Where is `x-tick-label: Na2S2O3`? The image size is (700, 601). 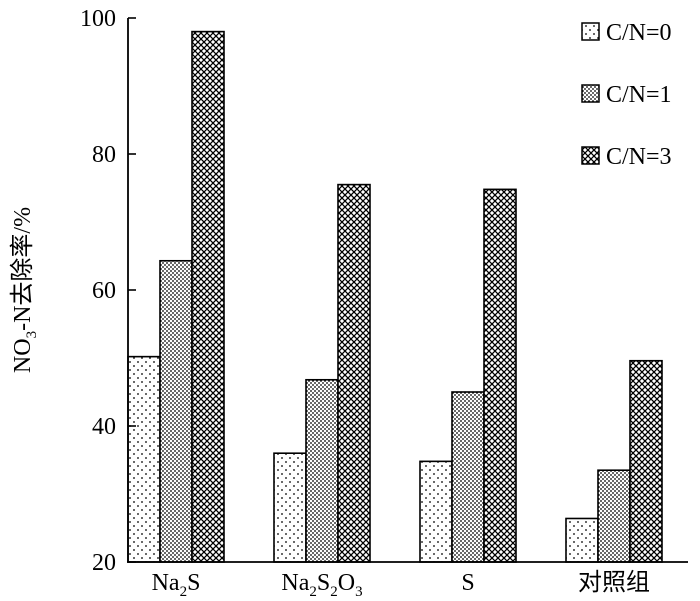
x-tick-label: Na2S2O3 is located at coordinates (321, 585).